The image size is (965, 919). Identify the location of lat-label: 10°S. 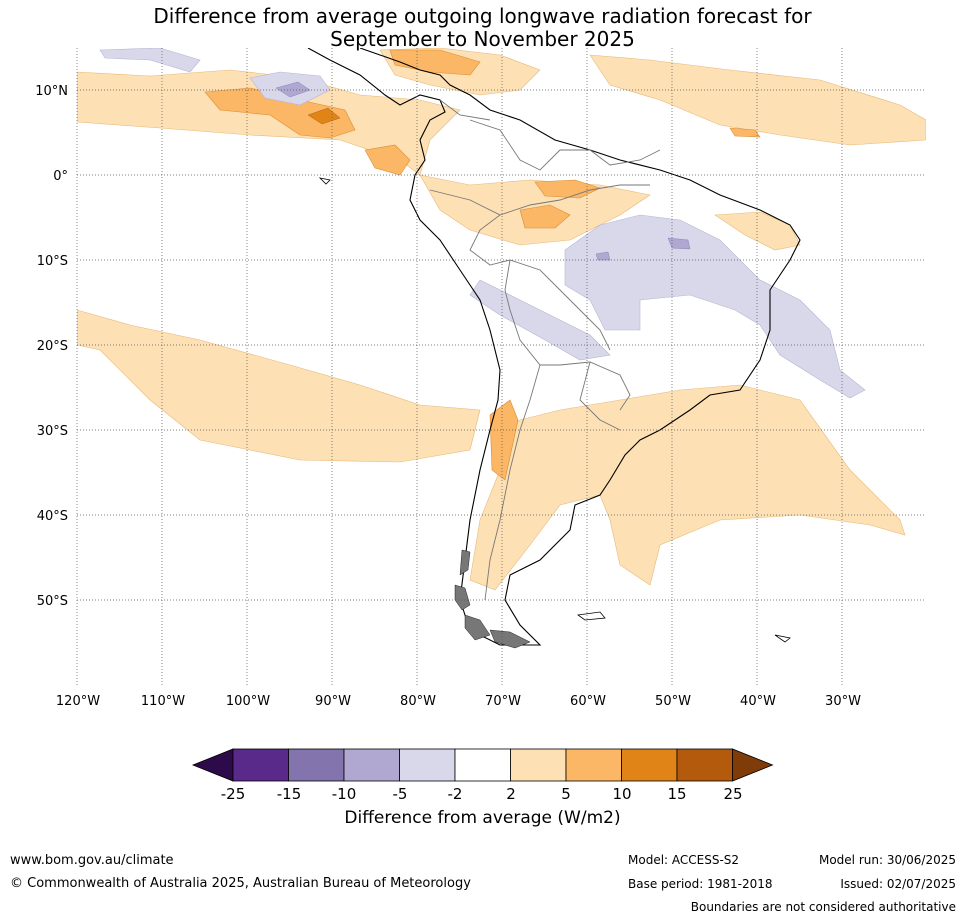
(52, 261).